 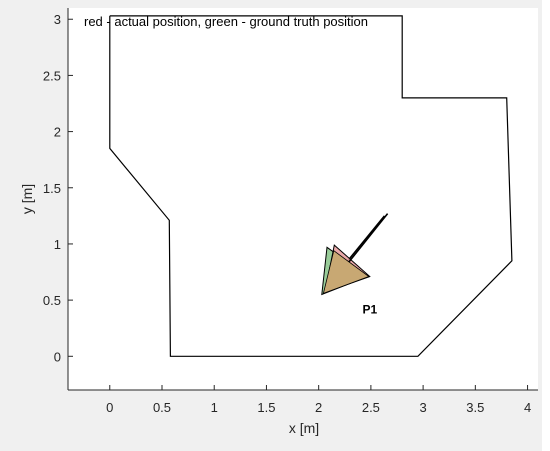 I want to click on x-tick-label: 3.5, so click(x=475, y=407).